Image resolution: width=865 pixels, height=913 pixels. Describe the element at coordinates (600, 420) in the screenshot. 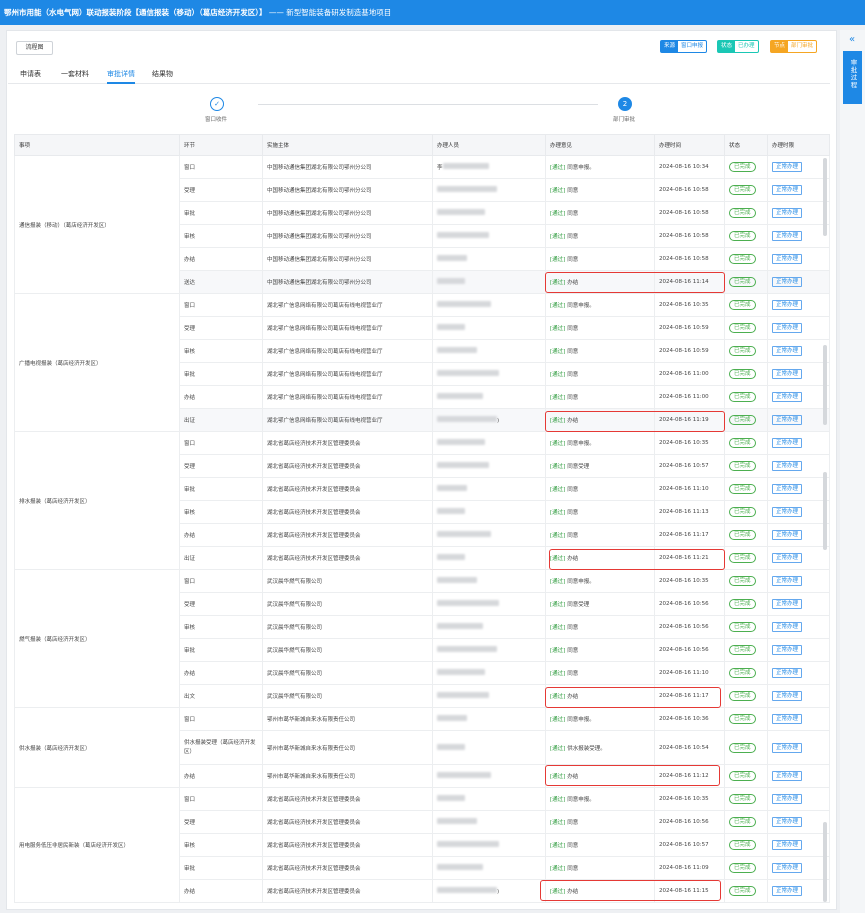

I see `opinion-cell: [通过] 办结` at that location.